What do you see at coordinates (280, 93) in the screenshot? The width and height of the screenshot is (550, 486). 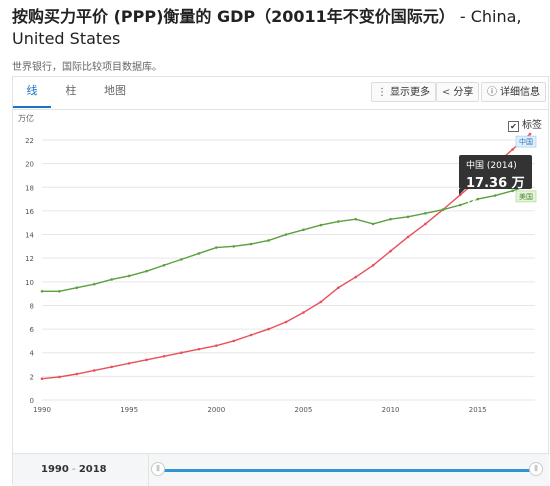 I see `chart-tabs: 线 柱 地图 ⋮ 显示更多 < 分享 ⓘ 详细信息` at bounding box center [280, 93].